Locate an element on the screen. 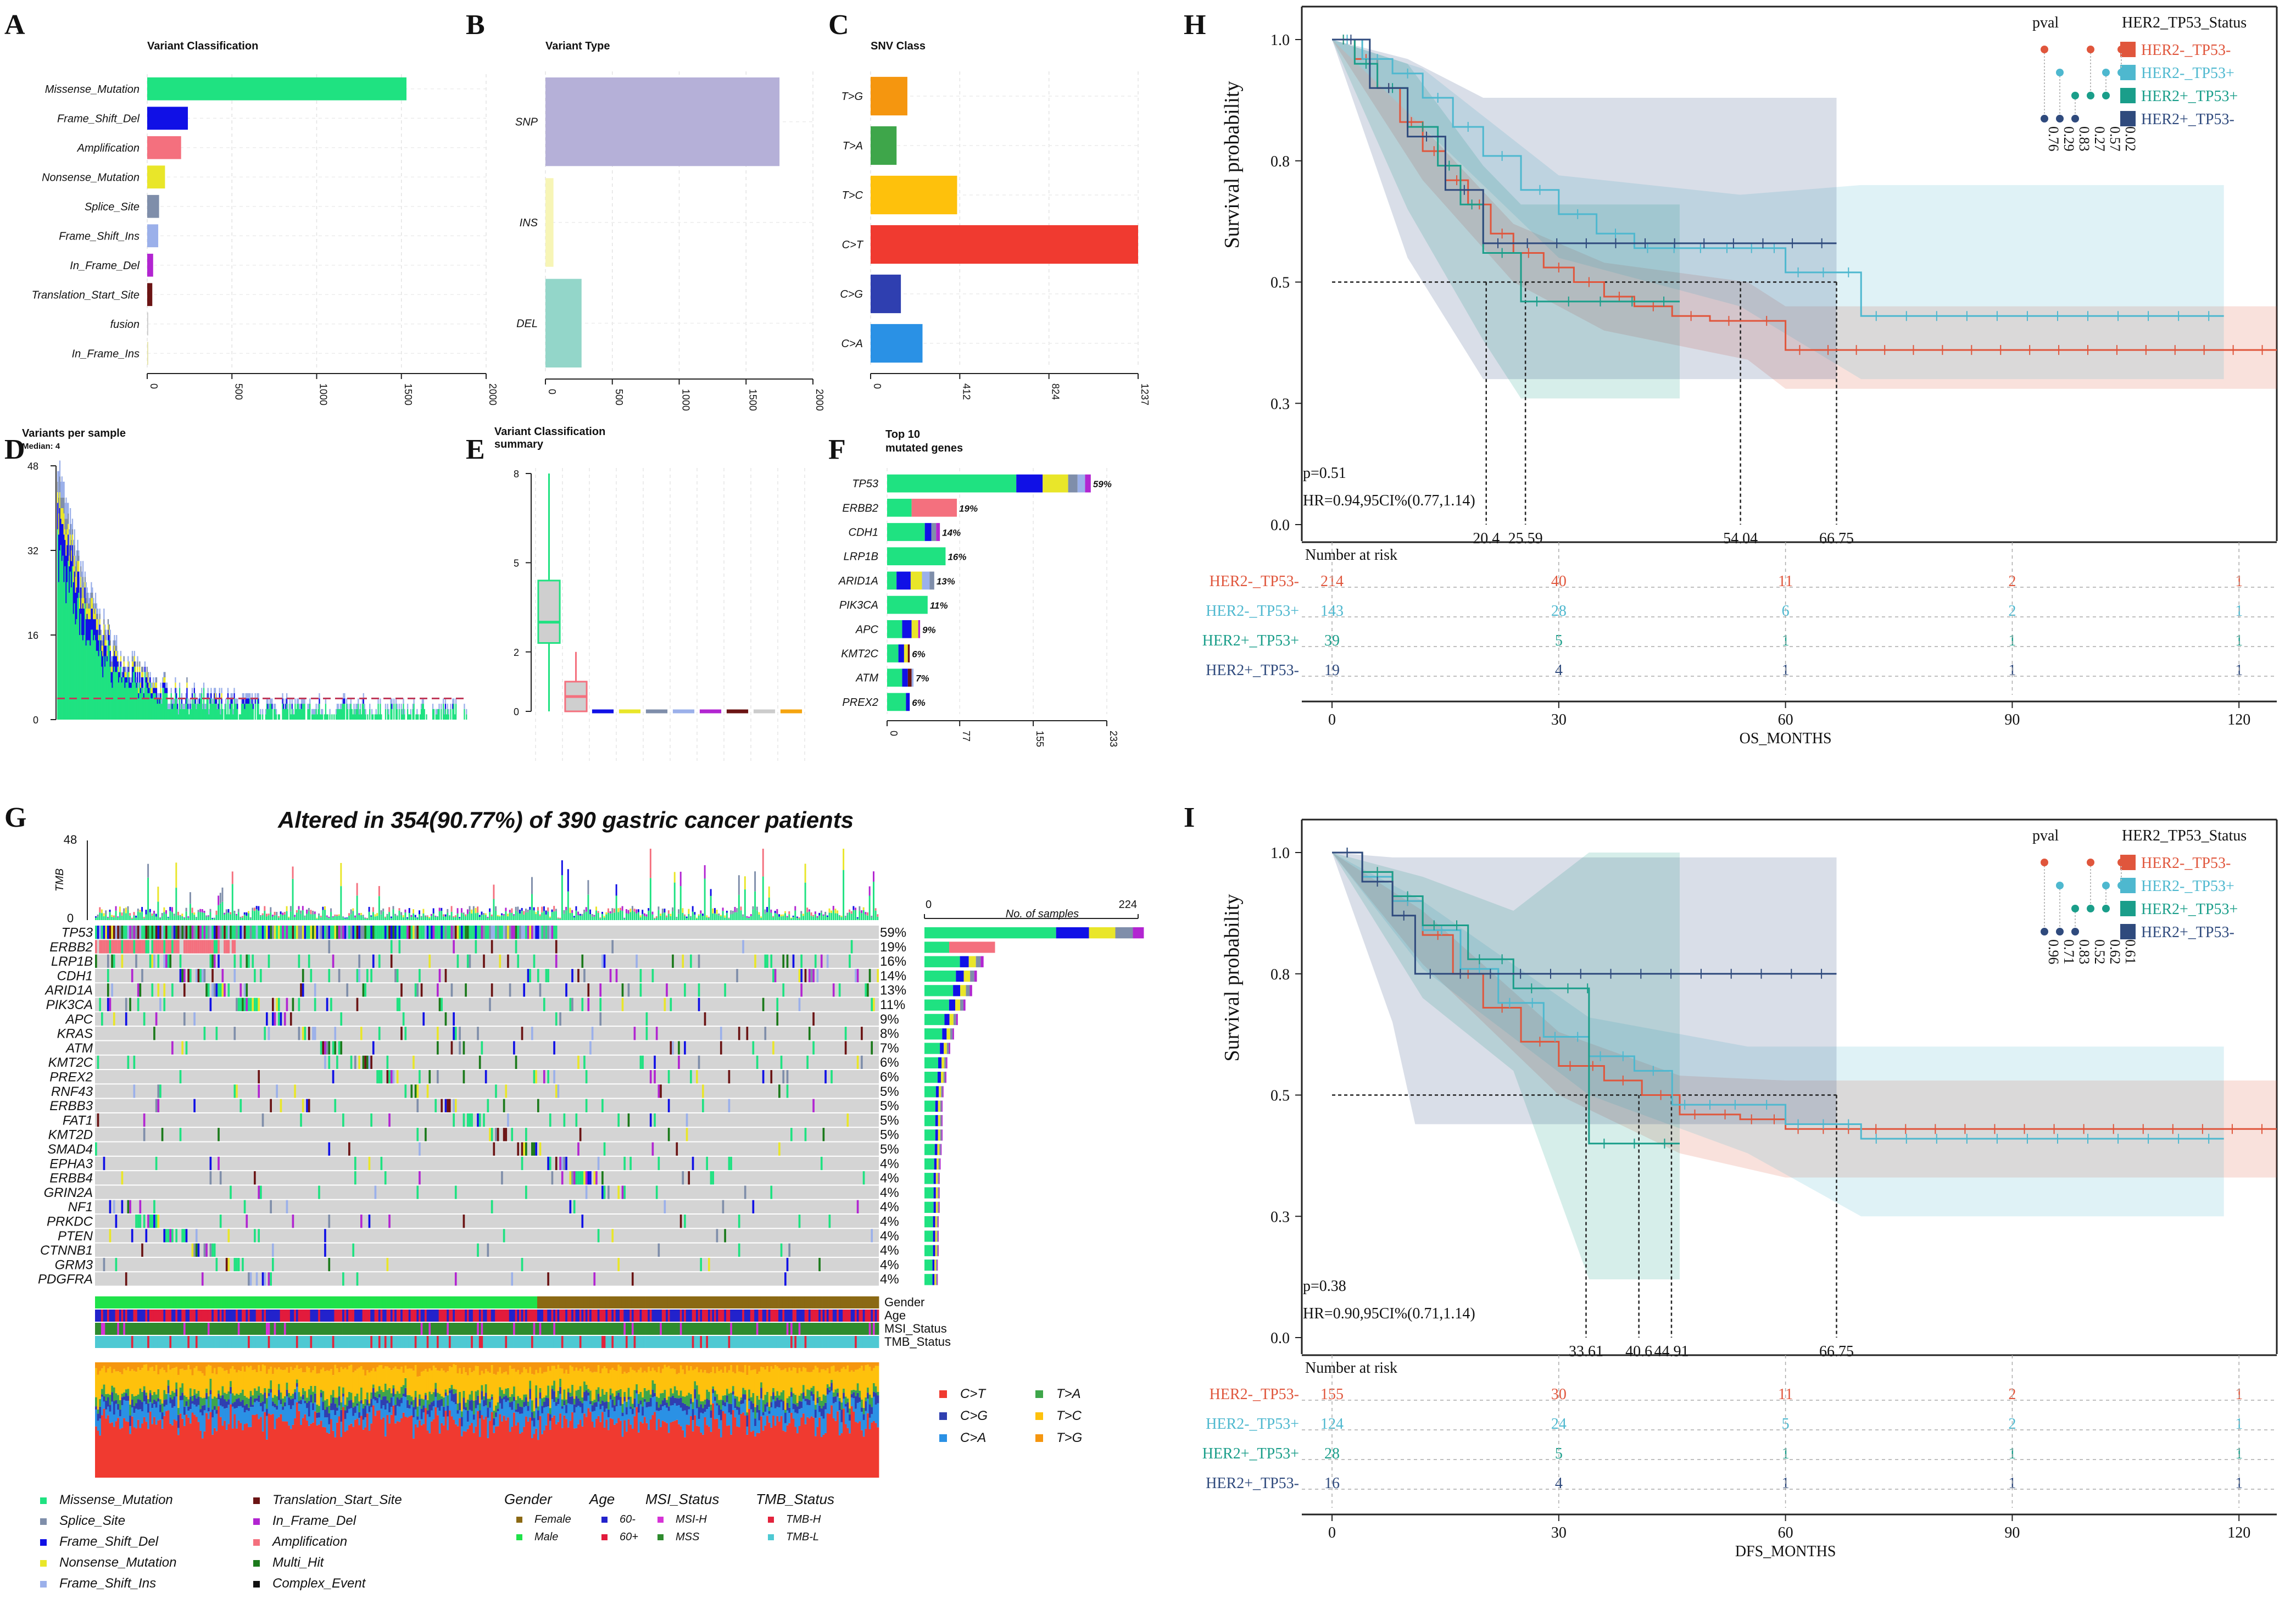  gene-percent: 4% is located at coordinates (889, 1178).